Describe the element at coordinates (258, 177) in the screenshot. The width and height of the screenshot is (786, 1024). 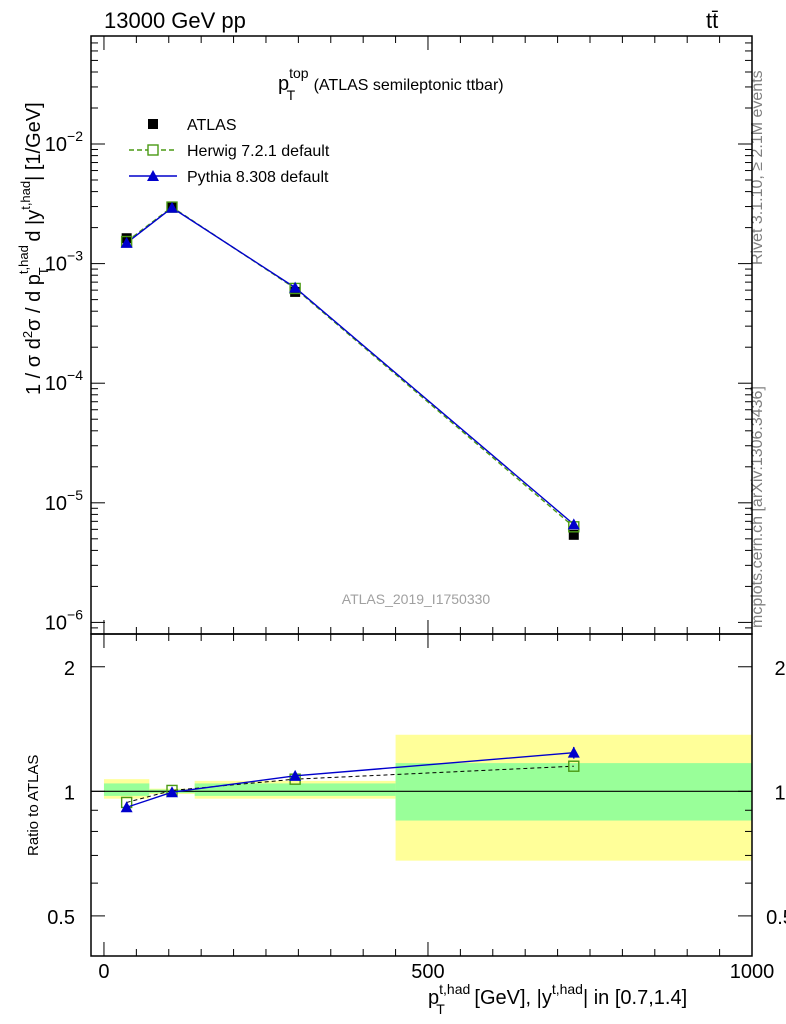
I see `legend-label: Pythia 8.308 default` at that location.